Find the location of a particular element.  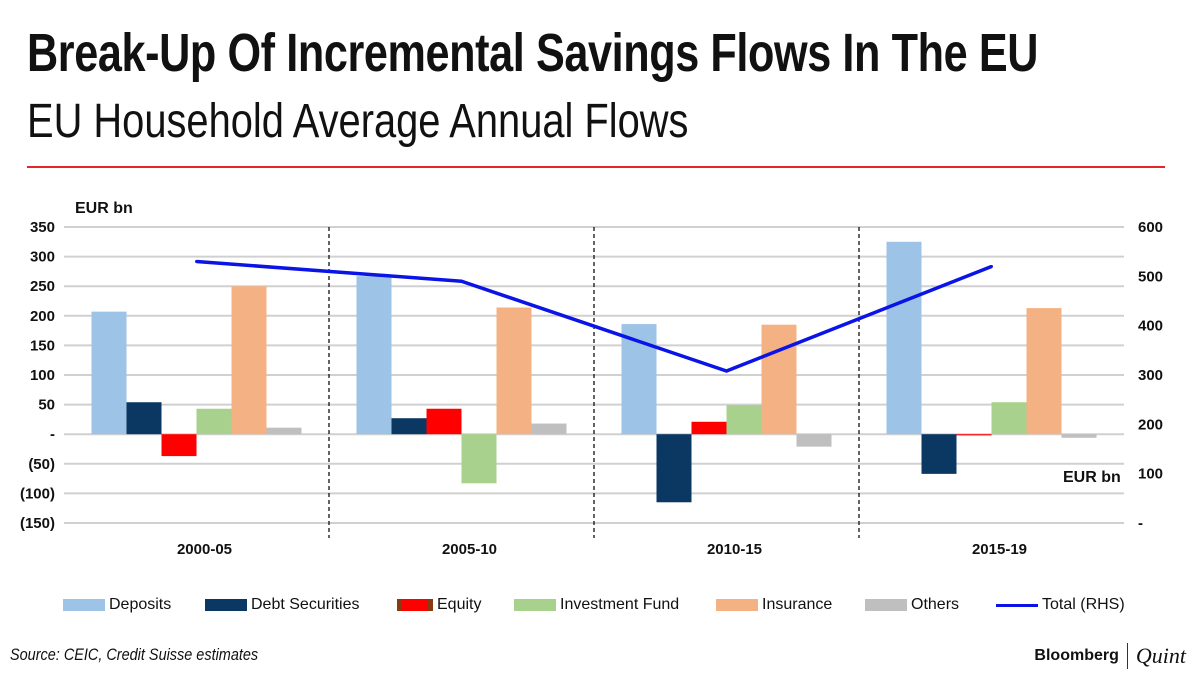

y2-tick-label: 500 is located at coordinates (1150, 276).